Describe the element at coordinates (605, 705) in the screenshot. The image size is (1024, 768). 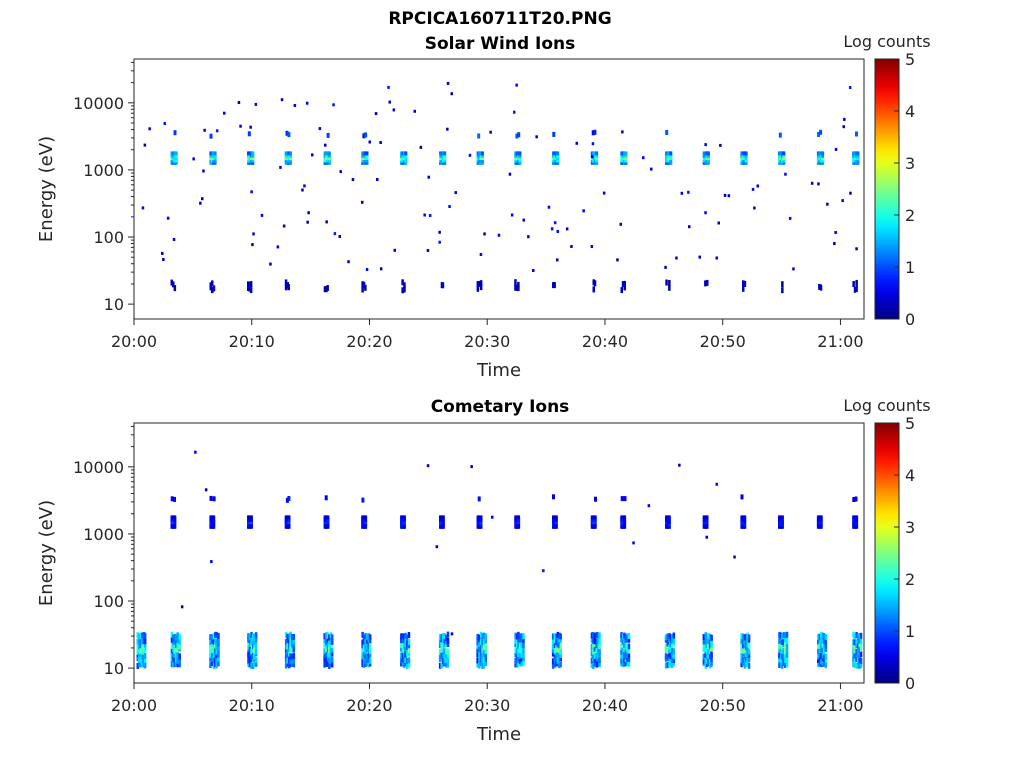
I see `x-tick-label: 20:40` at that location.